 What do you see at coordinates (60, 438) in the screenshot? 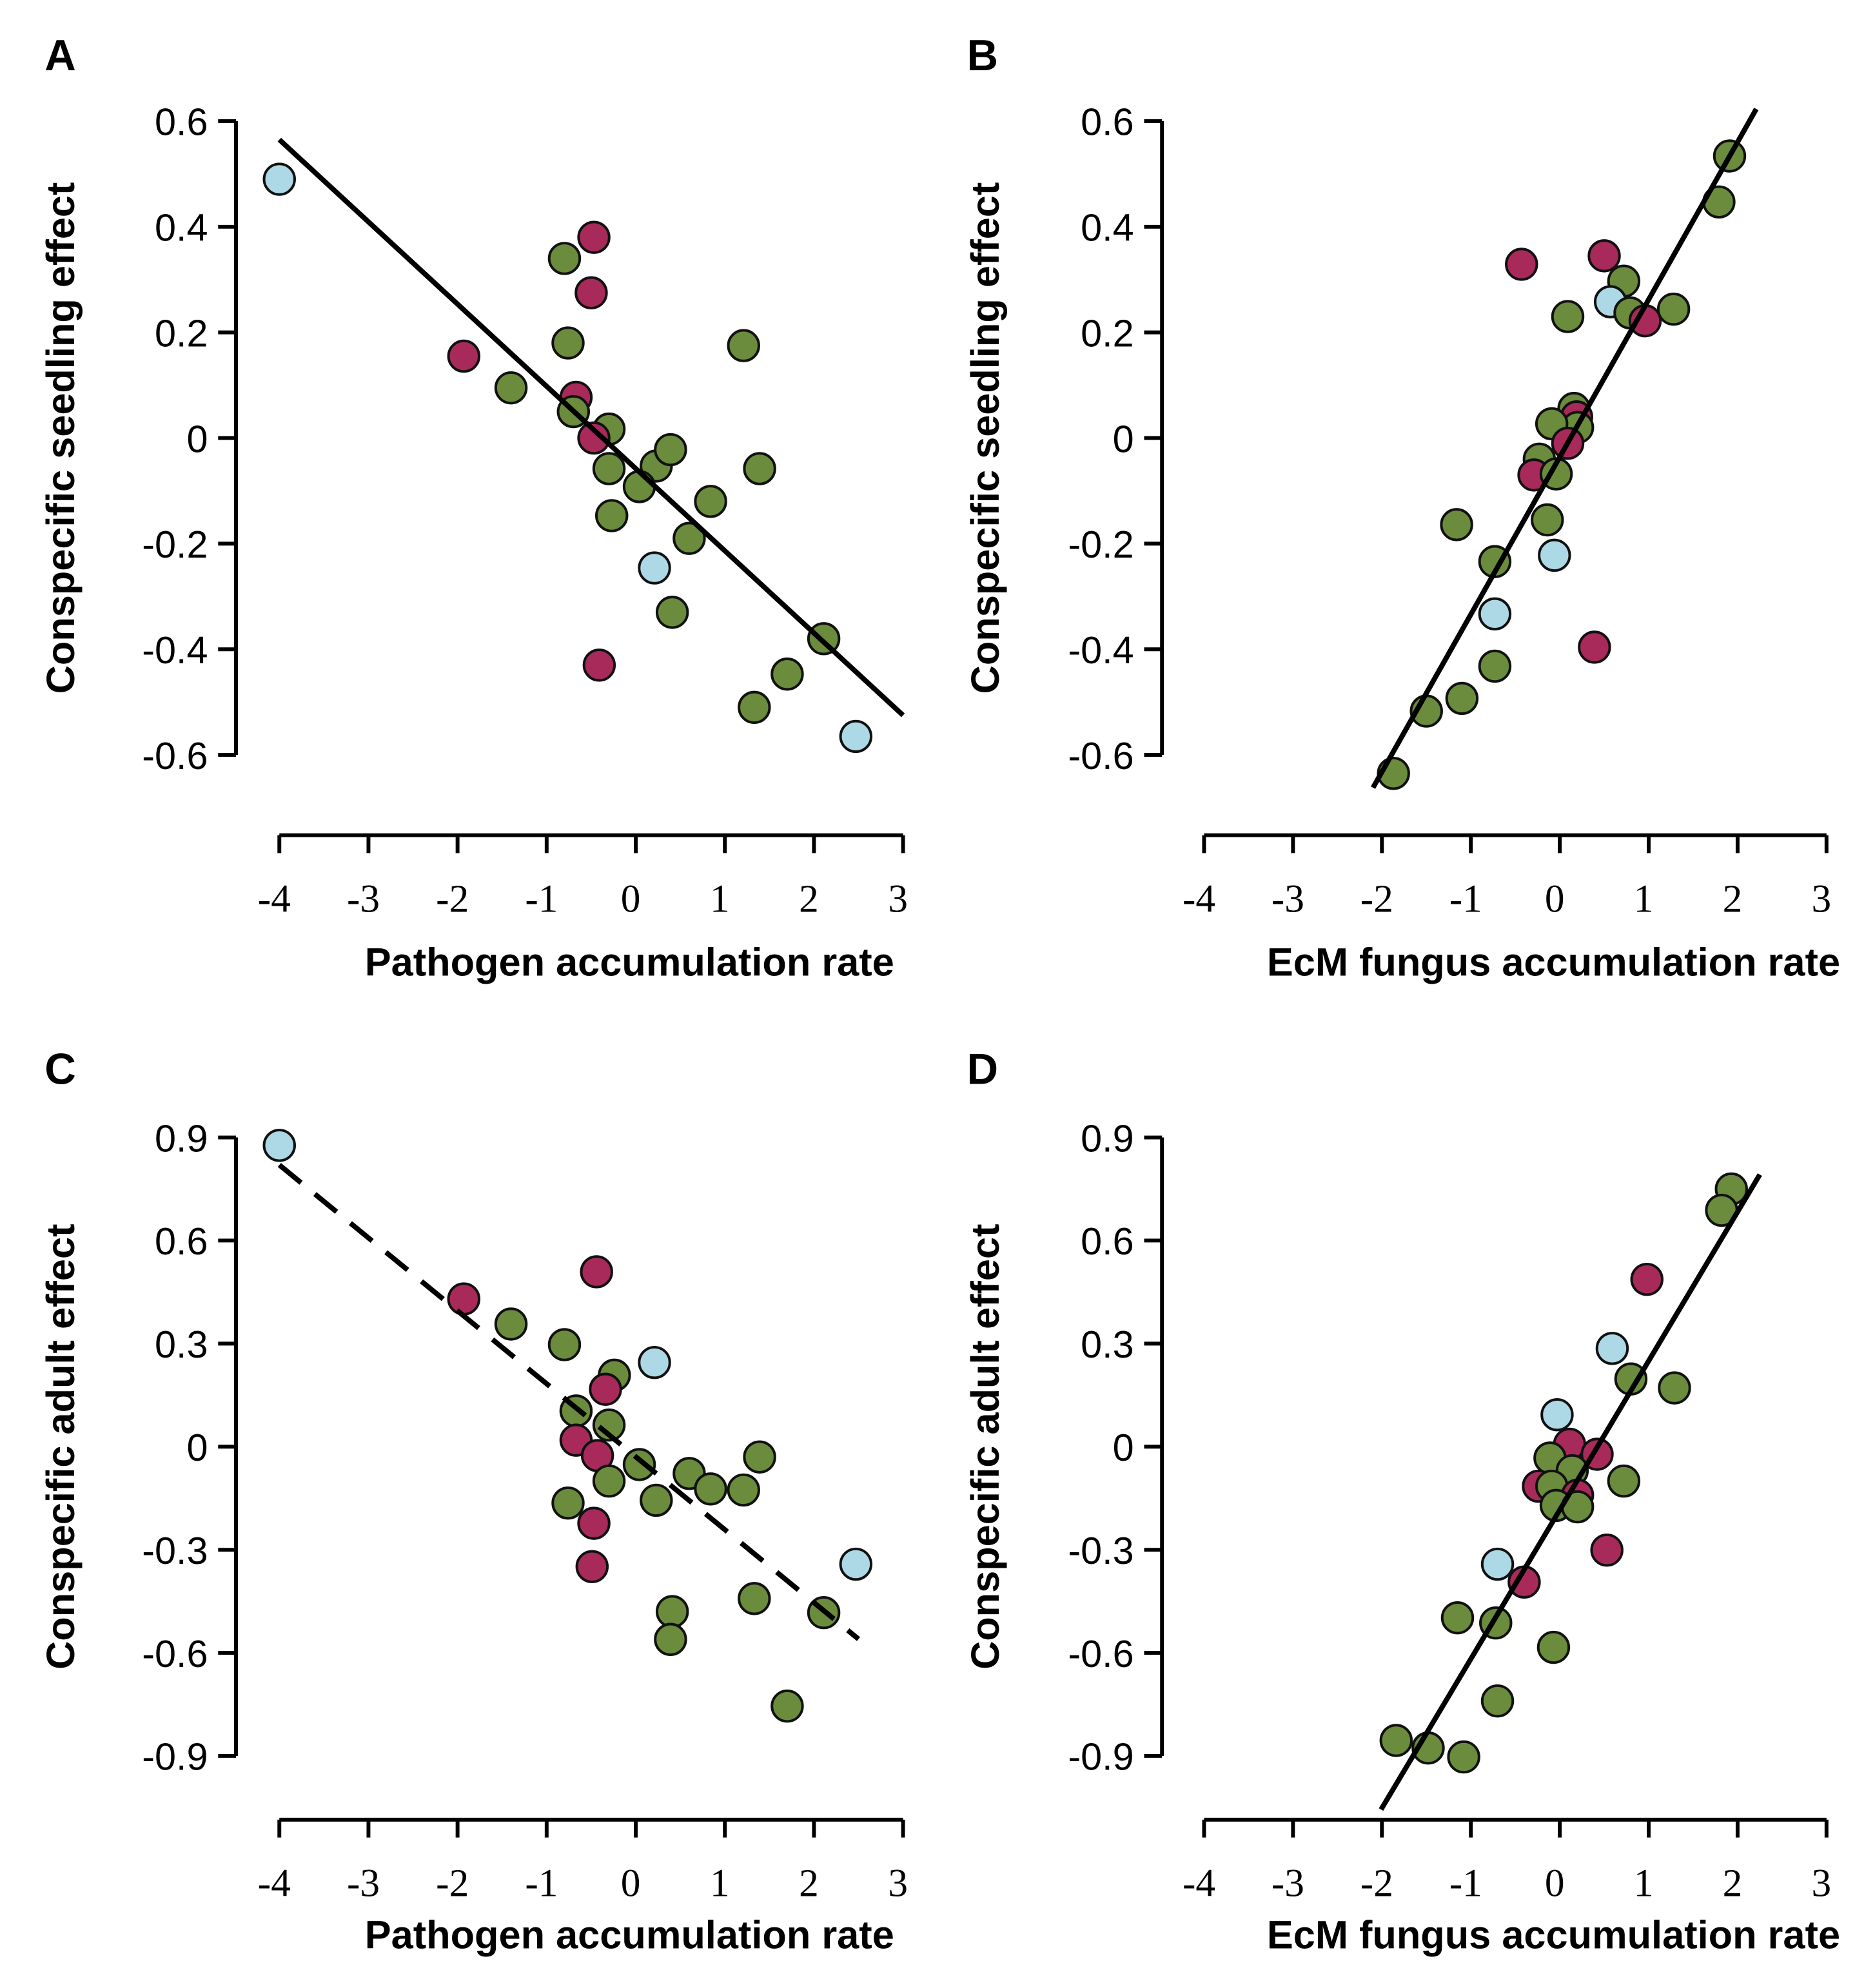
I see `y-axis-label-a: Conspecific seedling effect` at bounding box center [60, 438].